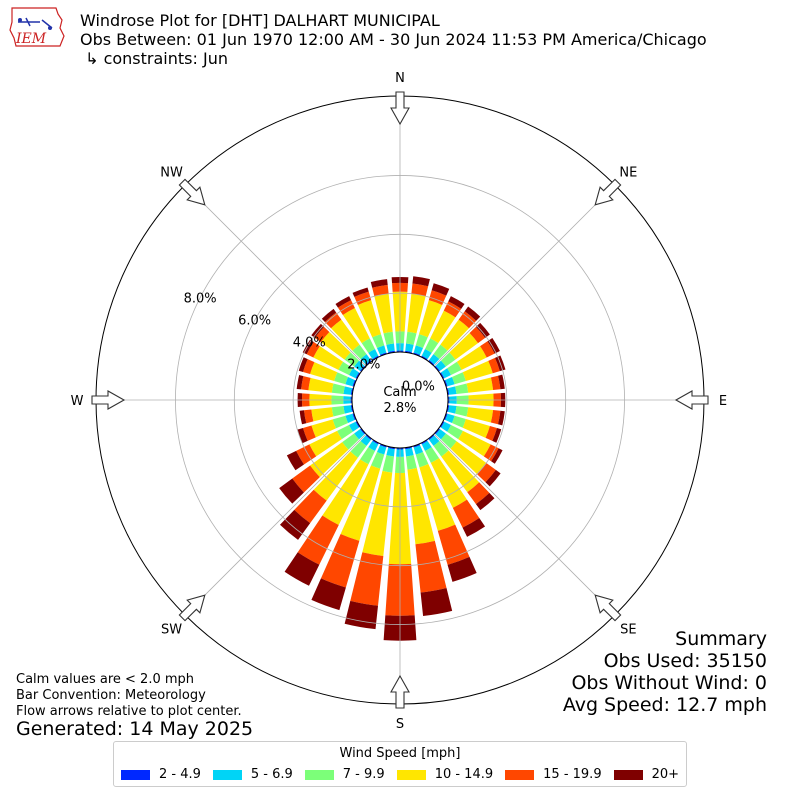  What do you see at coordinates (418, 387) in the screenshot?
I see `radial-tick-0: 0.0%` at bounding box center [418, 387].